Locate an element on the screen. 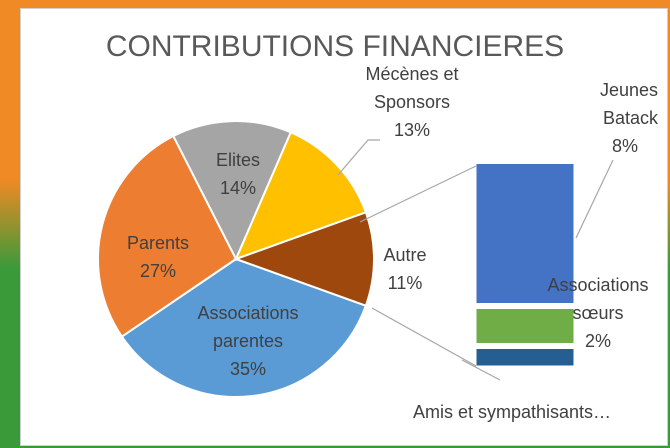 The width and height of the screenshot is (670, 448). chart-title: CONTRIBUTIONS FINANCIERES is located at coordinates (335, 46).